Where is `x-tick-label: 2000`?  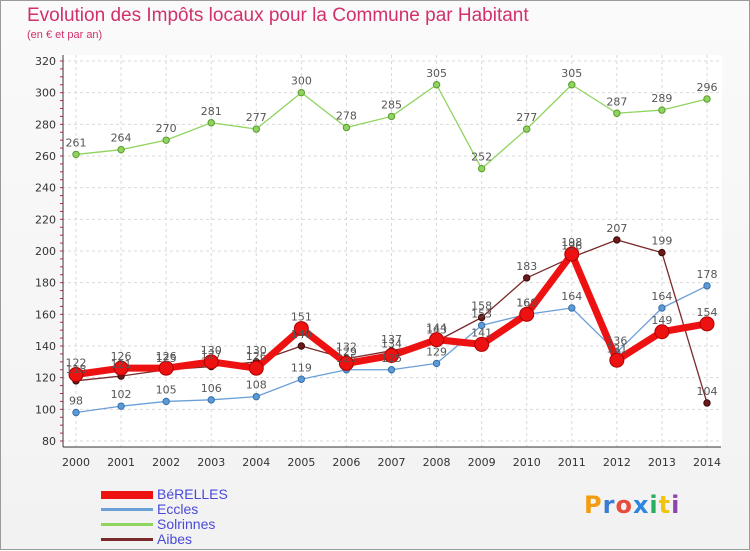
x-tick-label: 2000 is located at coordinates (76, 462).